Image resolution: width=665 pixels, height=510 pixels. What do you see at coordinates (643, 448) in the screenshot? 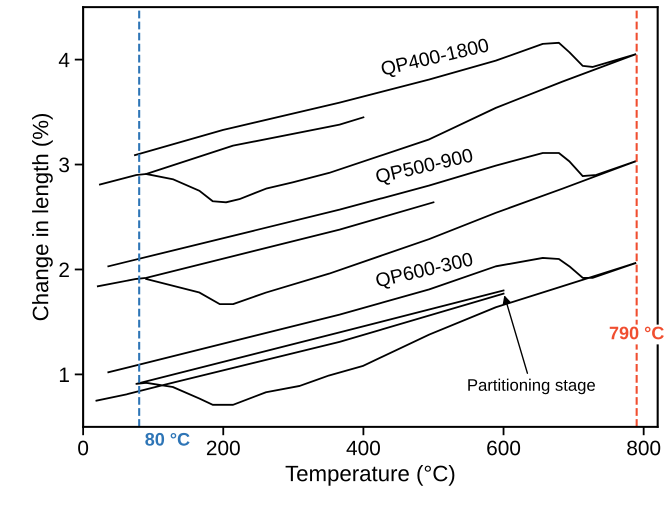
I see `x-tick-label: 800` at bounding box center [643, 448].